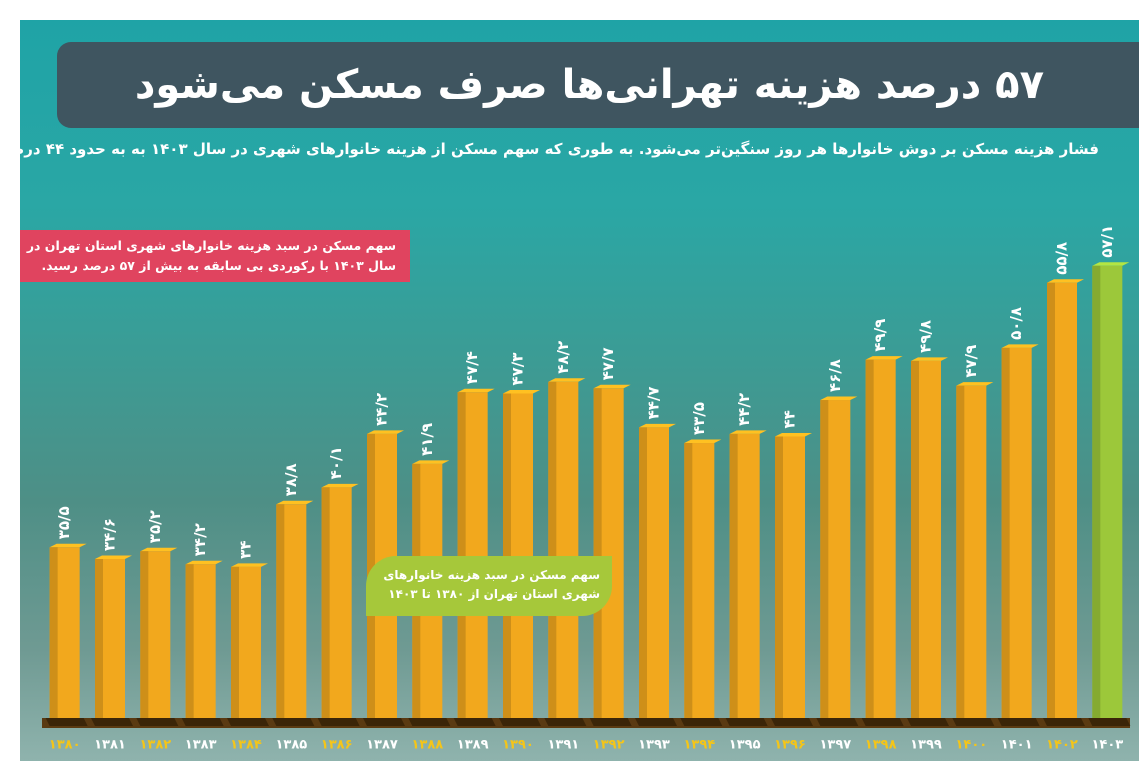  What do you see at coordinates (155, 526) in the screenshot?
I see `value-label: ۳۵/۲` at bounding box center [155, 526].